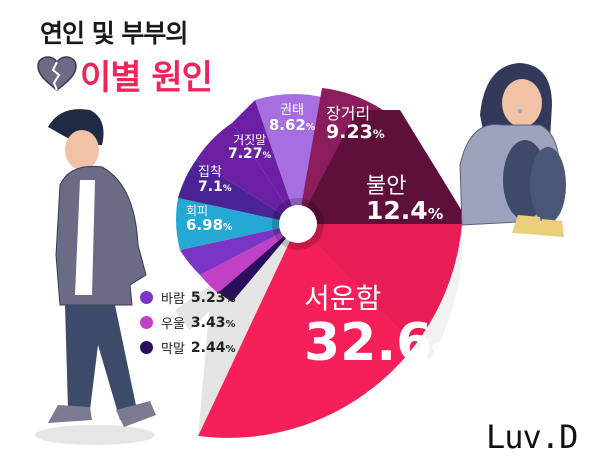 The image size is (600, 476). What do you see at coordinates (532, 437) in the screenshot?
I see `brand-logo: Luv.D` at bounding box center [532, 437].